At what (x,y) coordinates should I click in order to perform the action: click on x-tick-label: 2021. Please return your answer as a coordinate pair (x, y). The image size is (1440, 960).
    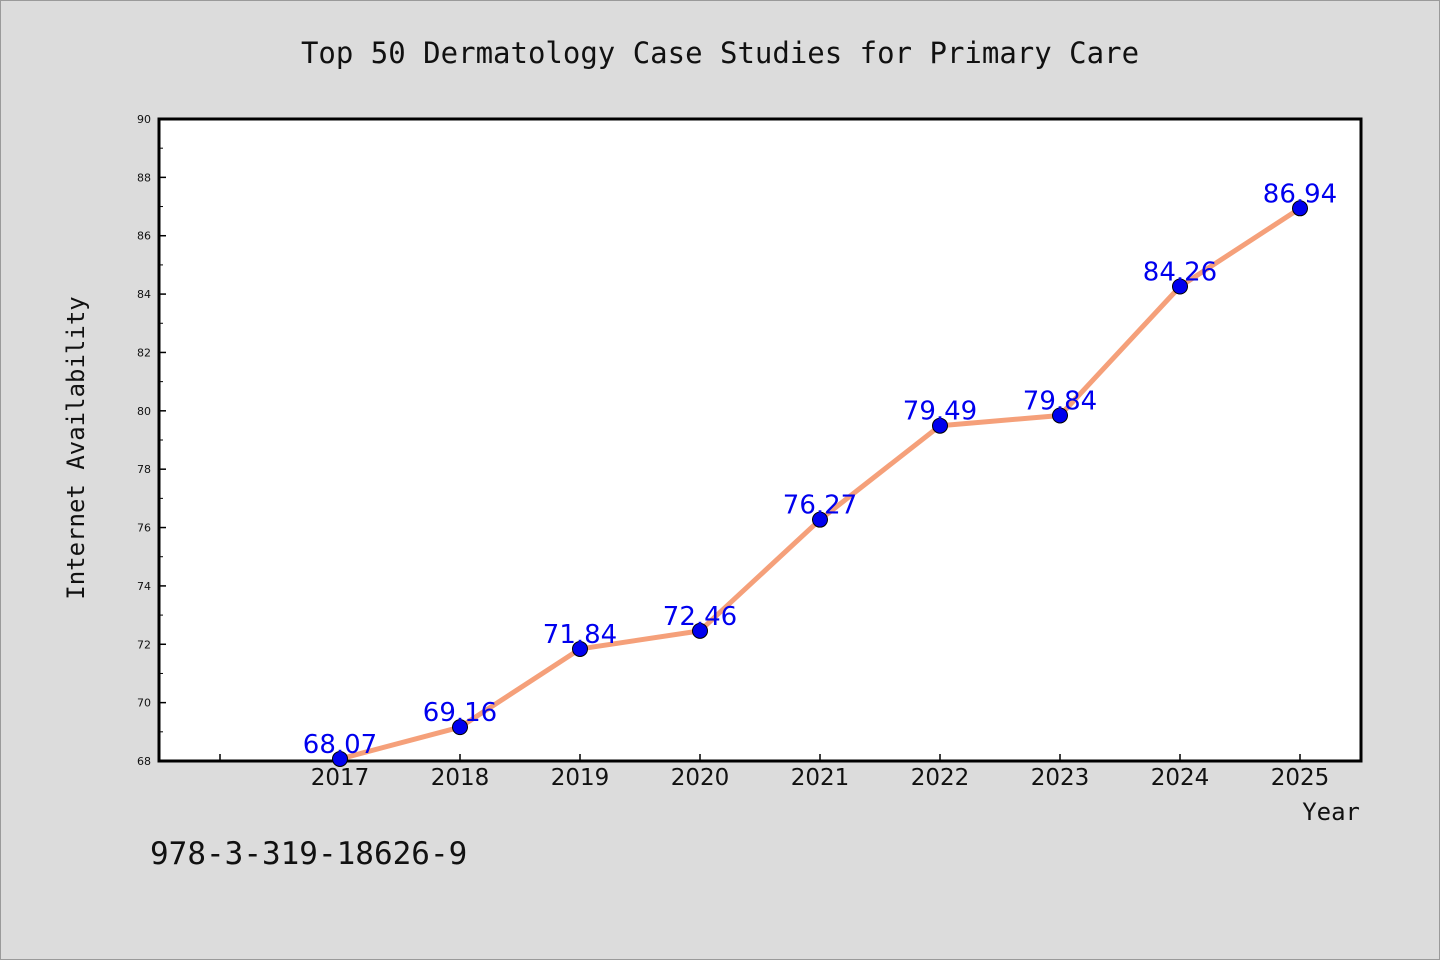
    Looking at the image, I should click on (820, 778).